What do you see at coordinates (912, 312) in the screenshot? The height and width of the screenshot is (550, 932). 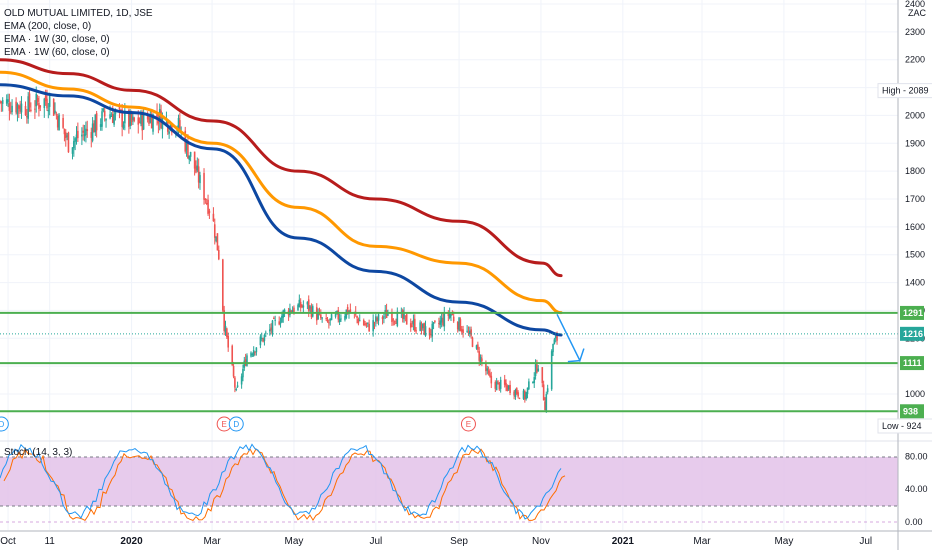 I see `level-badge-bg` at bounding box center [912, 312].